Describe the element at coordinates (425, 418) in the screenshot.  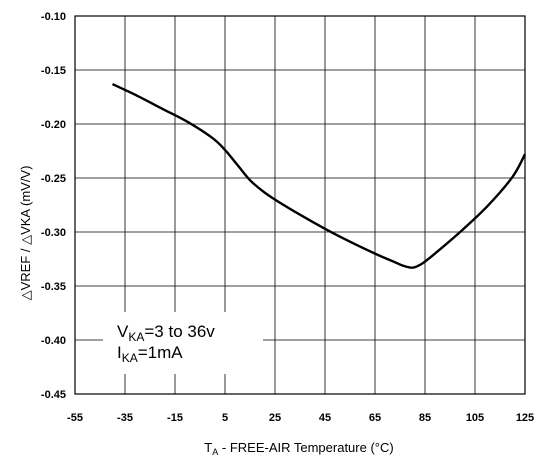
I see `x-tick-label: 85` at that location.